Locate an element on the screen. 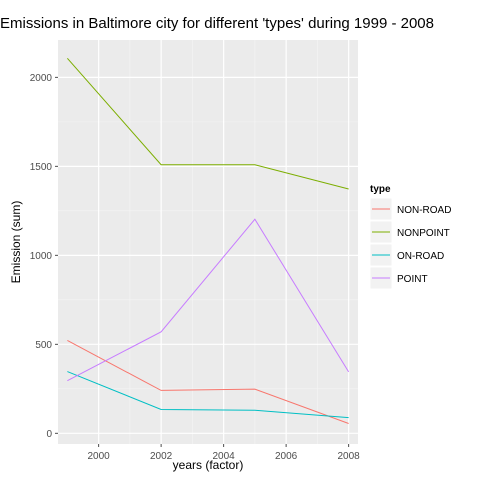 The width and height of the screenshot is (480, 480). legend: type NON-ROAD NONPOINT ON-ROAD POINT is located at coordinates (410, 237).